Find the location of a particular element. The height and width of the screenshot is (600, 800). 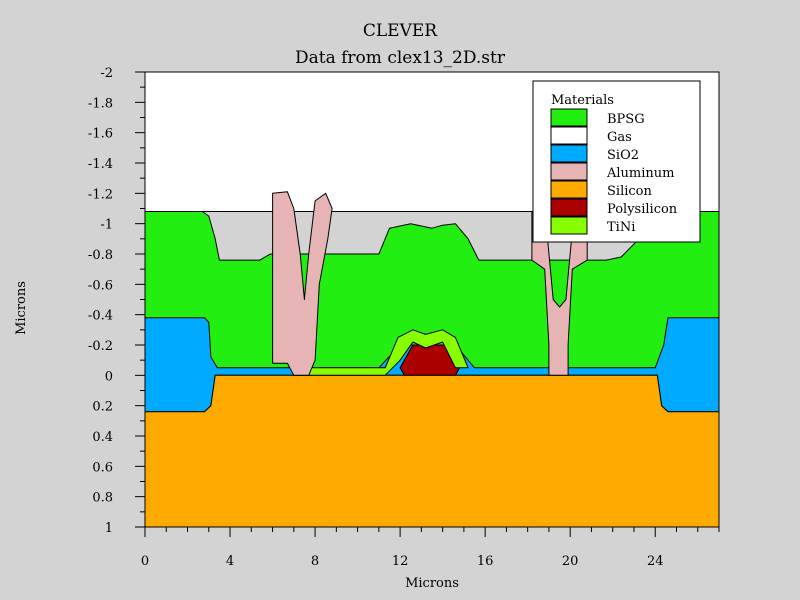

legend-label: BPSG is located at coordinates (626, 119).